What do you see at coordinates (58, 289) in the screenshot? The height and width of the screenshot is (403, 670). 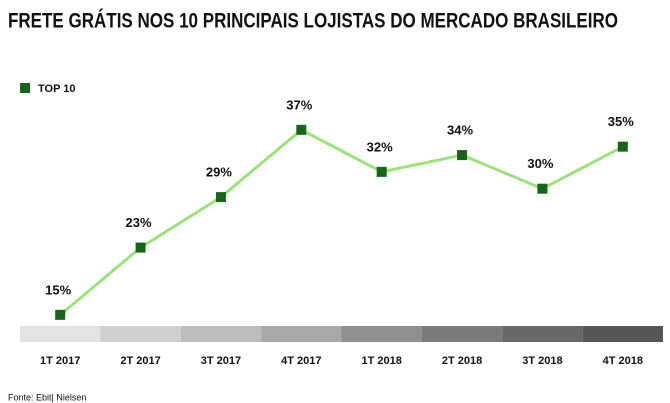 I see `data-label: 15%` at bounding box center [58, 289].